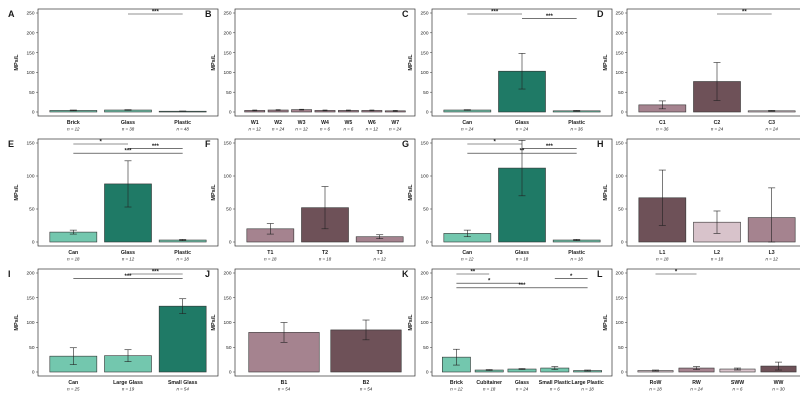 This screenshot has height=400, width=800. What do you see at coordinates (395, 123) in the screenshot?
I see `x-category-label: W7` at bounding box center [395, 123].